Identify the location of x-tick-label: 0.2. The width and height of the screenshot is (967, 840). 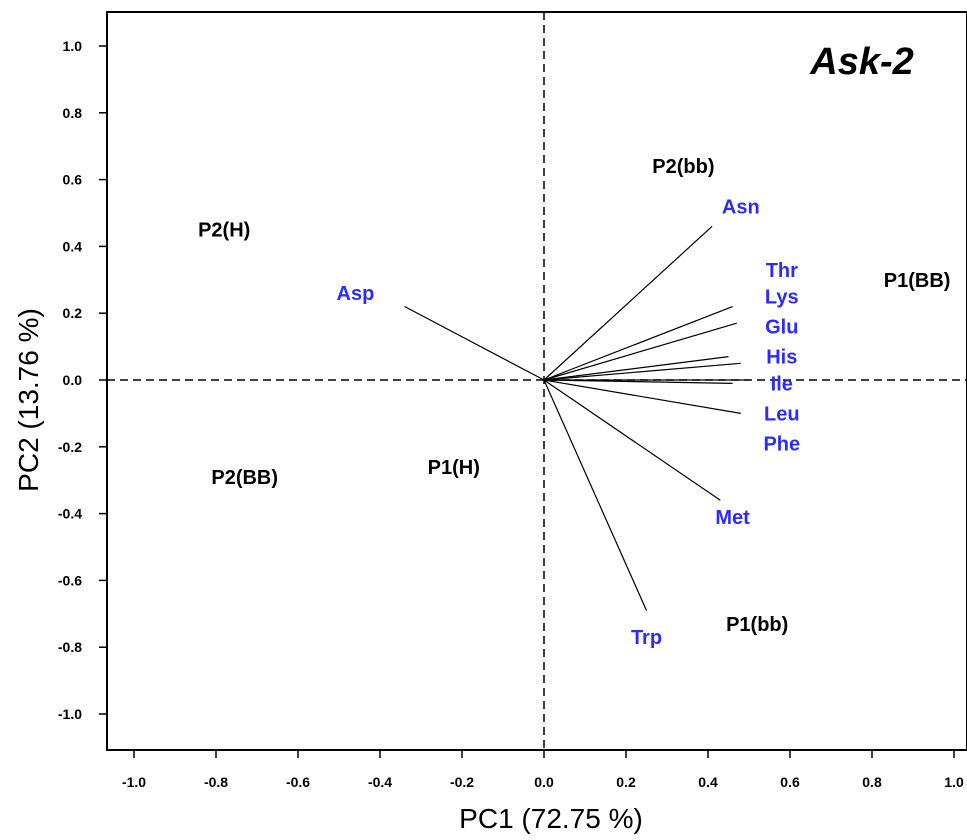
(626, 782).